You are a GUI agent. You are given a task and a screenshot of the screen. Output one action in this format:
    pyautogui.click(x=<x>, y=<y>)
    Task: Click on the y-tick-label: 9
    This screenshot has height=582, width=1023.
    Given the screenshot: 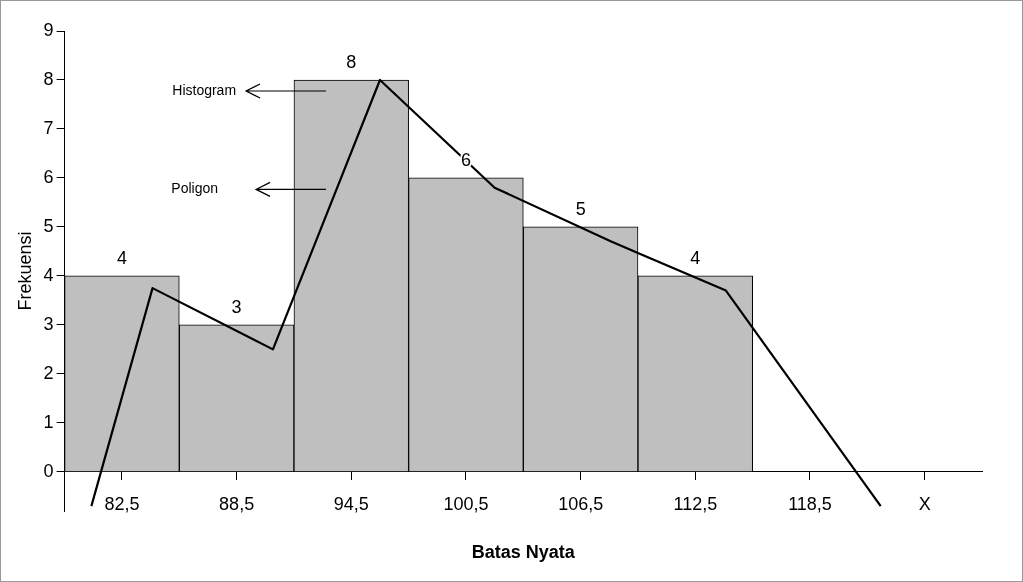 What is the action you would take?
    pyautogui.click(x=48, y=29)
    